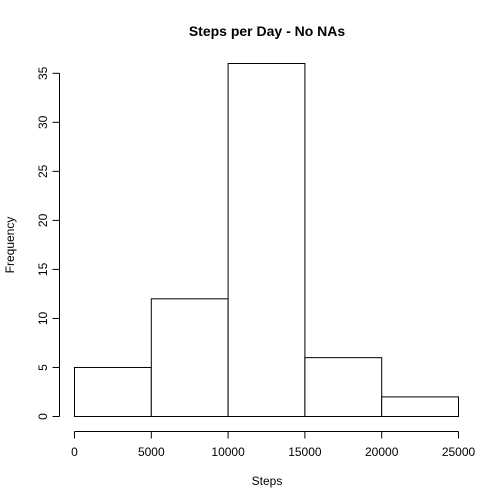  What do you see at coordinates (267, 31) in the screenshot?
I see `chart-title: Steps per Day - No NAs` at bounding box center [267, 31].